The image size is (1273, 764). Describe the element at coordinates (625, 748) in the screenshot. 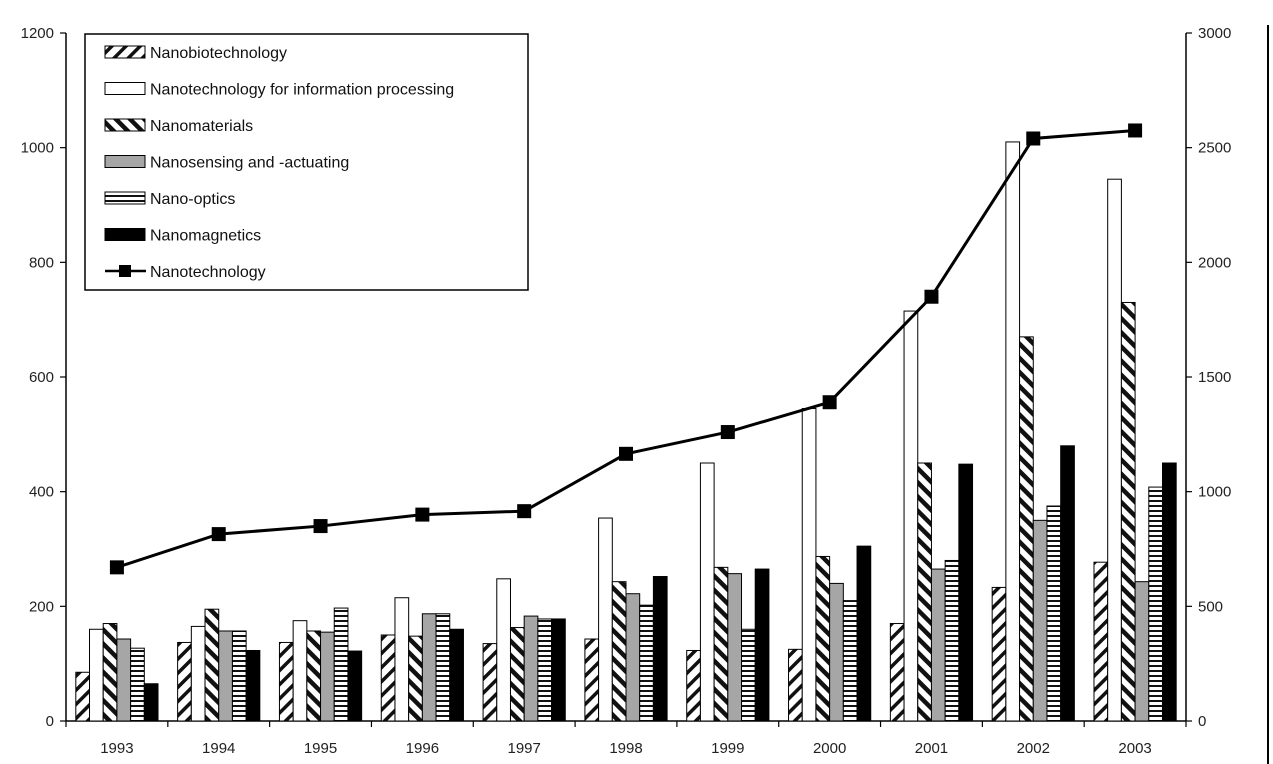

I see `x-tick-label: 1998` at that location.